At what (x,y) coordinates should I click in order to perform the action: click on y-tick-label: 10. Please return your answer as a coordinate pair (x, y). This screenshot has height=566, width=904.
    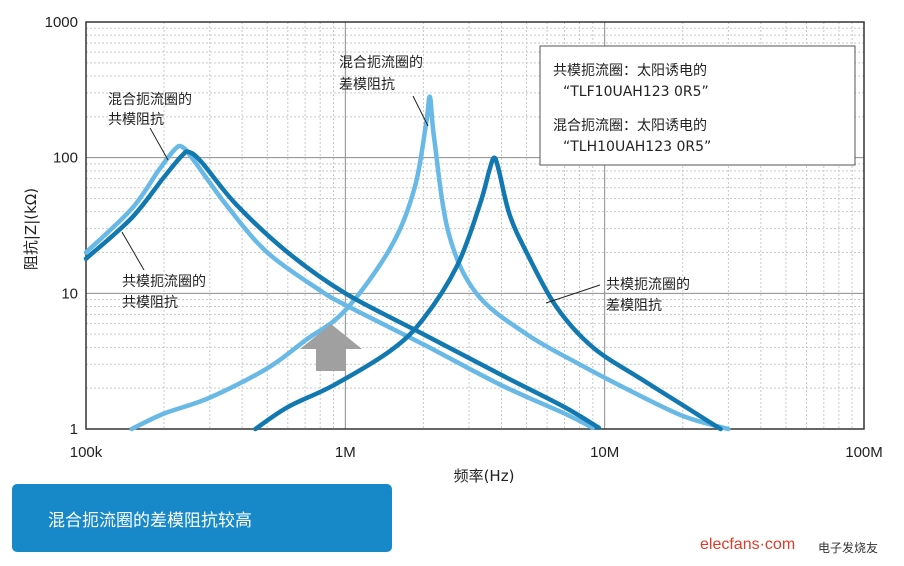
    Looking at the image, I should click on (69, 293).